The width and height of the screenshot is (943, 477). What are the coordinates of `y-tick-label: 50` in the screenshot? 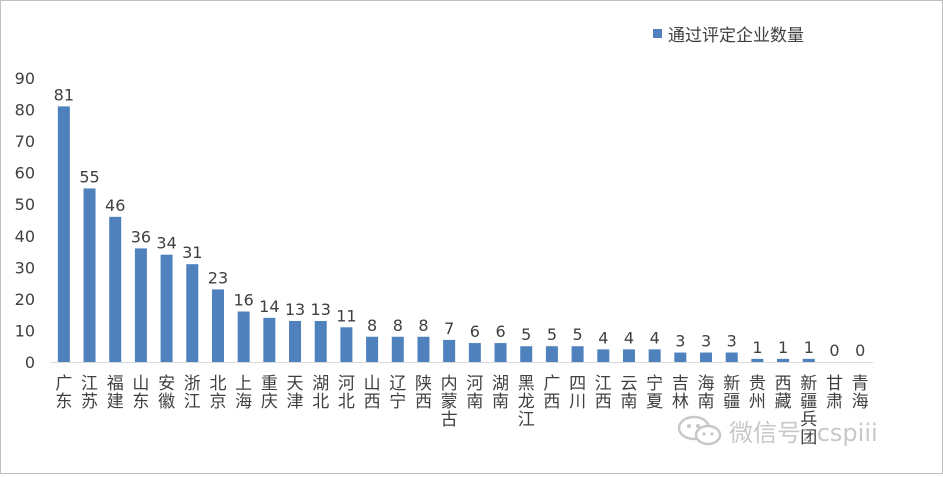 It's located at (25, 204).